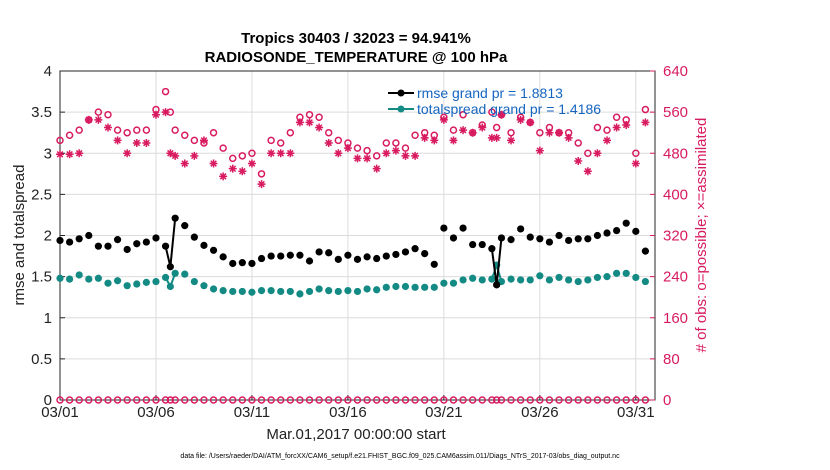 The image size is (830, 470). Describe the element at coordinates (41, 112) in the screenshot. I see `y-tick-label: 3.5` at that location.